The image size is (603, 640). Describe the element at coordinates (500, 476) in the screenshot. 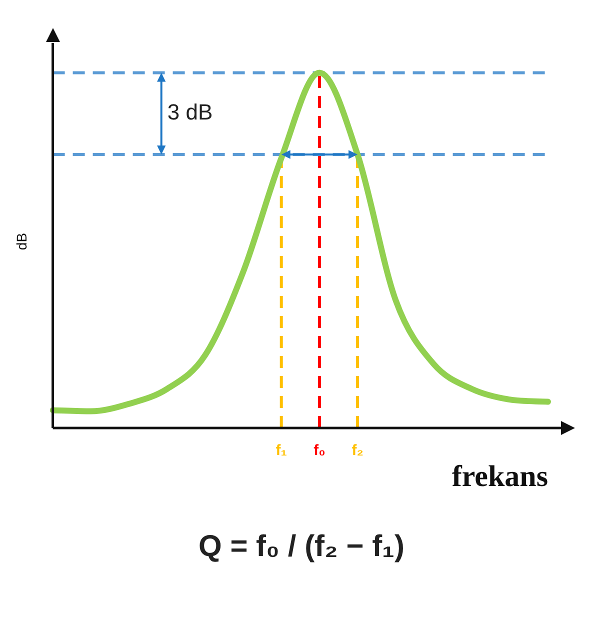

I see `x-axis-title: frekans` at that location.